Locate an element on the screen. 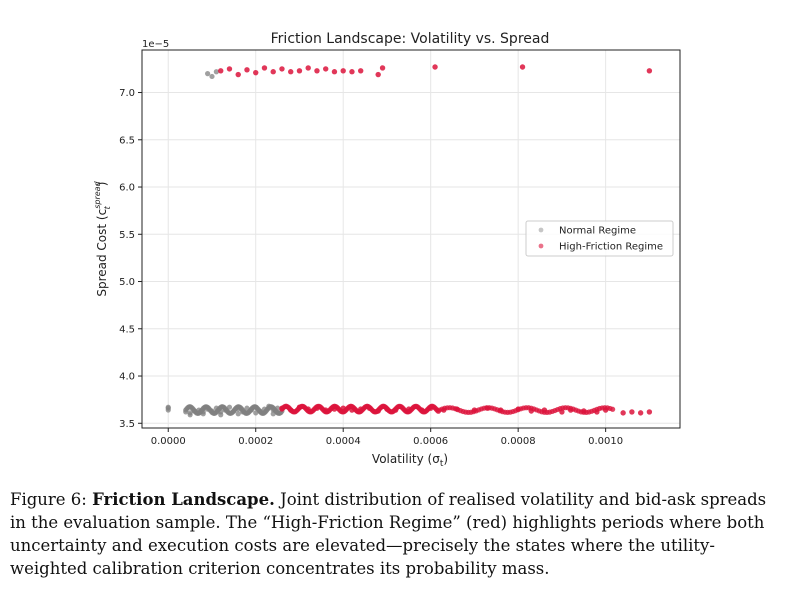 The width and height of the screenshot is (785, 605). legend: Normal Regime High-Friction Regime is located at coordinates (599, 238).